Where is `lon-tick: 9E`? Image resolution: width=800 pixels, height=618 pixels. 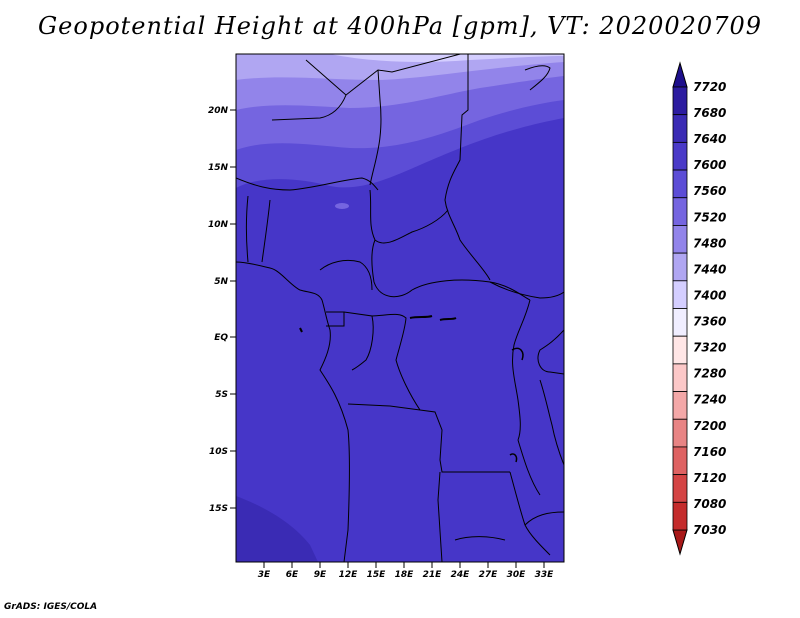 lon-tick: 9E is located at coordinates (320, 571).